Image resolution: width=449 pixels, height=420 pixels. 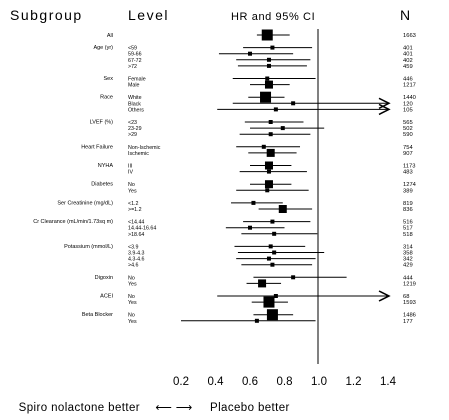 I want to click on row-potassium-mmol-l-4: >4.6 429, so click(x=270, y=265).